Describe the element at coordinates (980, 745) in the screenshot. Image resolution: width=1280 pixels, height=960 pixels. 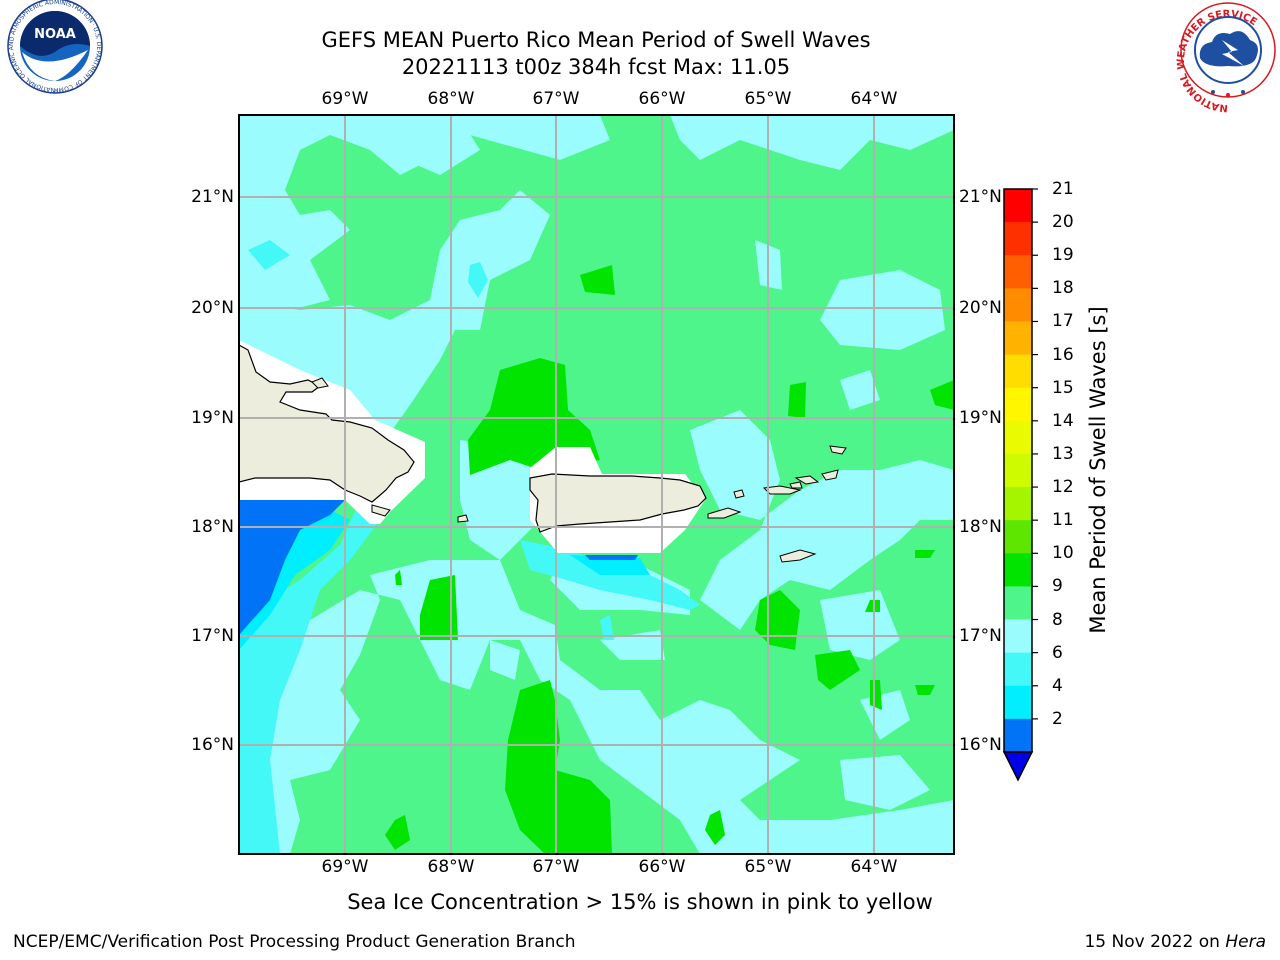
I see `lat-label-right: 16°N` at that location.